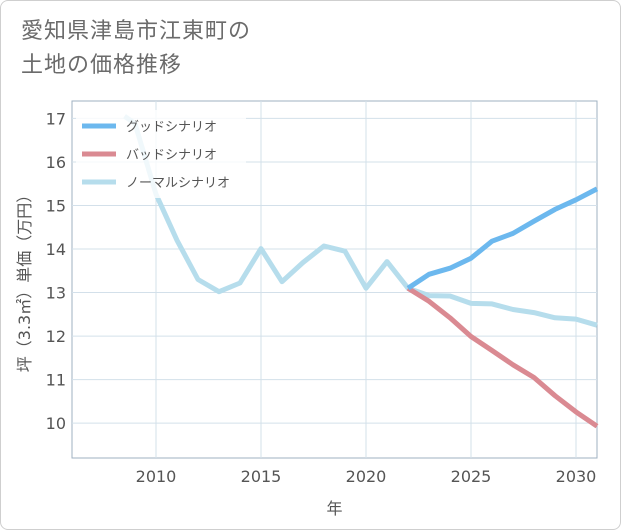 This screenshot has height=530, width=621. What do you see at coordinates (171, 155) in the screenshot?
I see `legend-label: バッドシナリオ` at bounding box center [171, 155].